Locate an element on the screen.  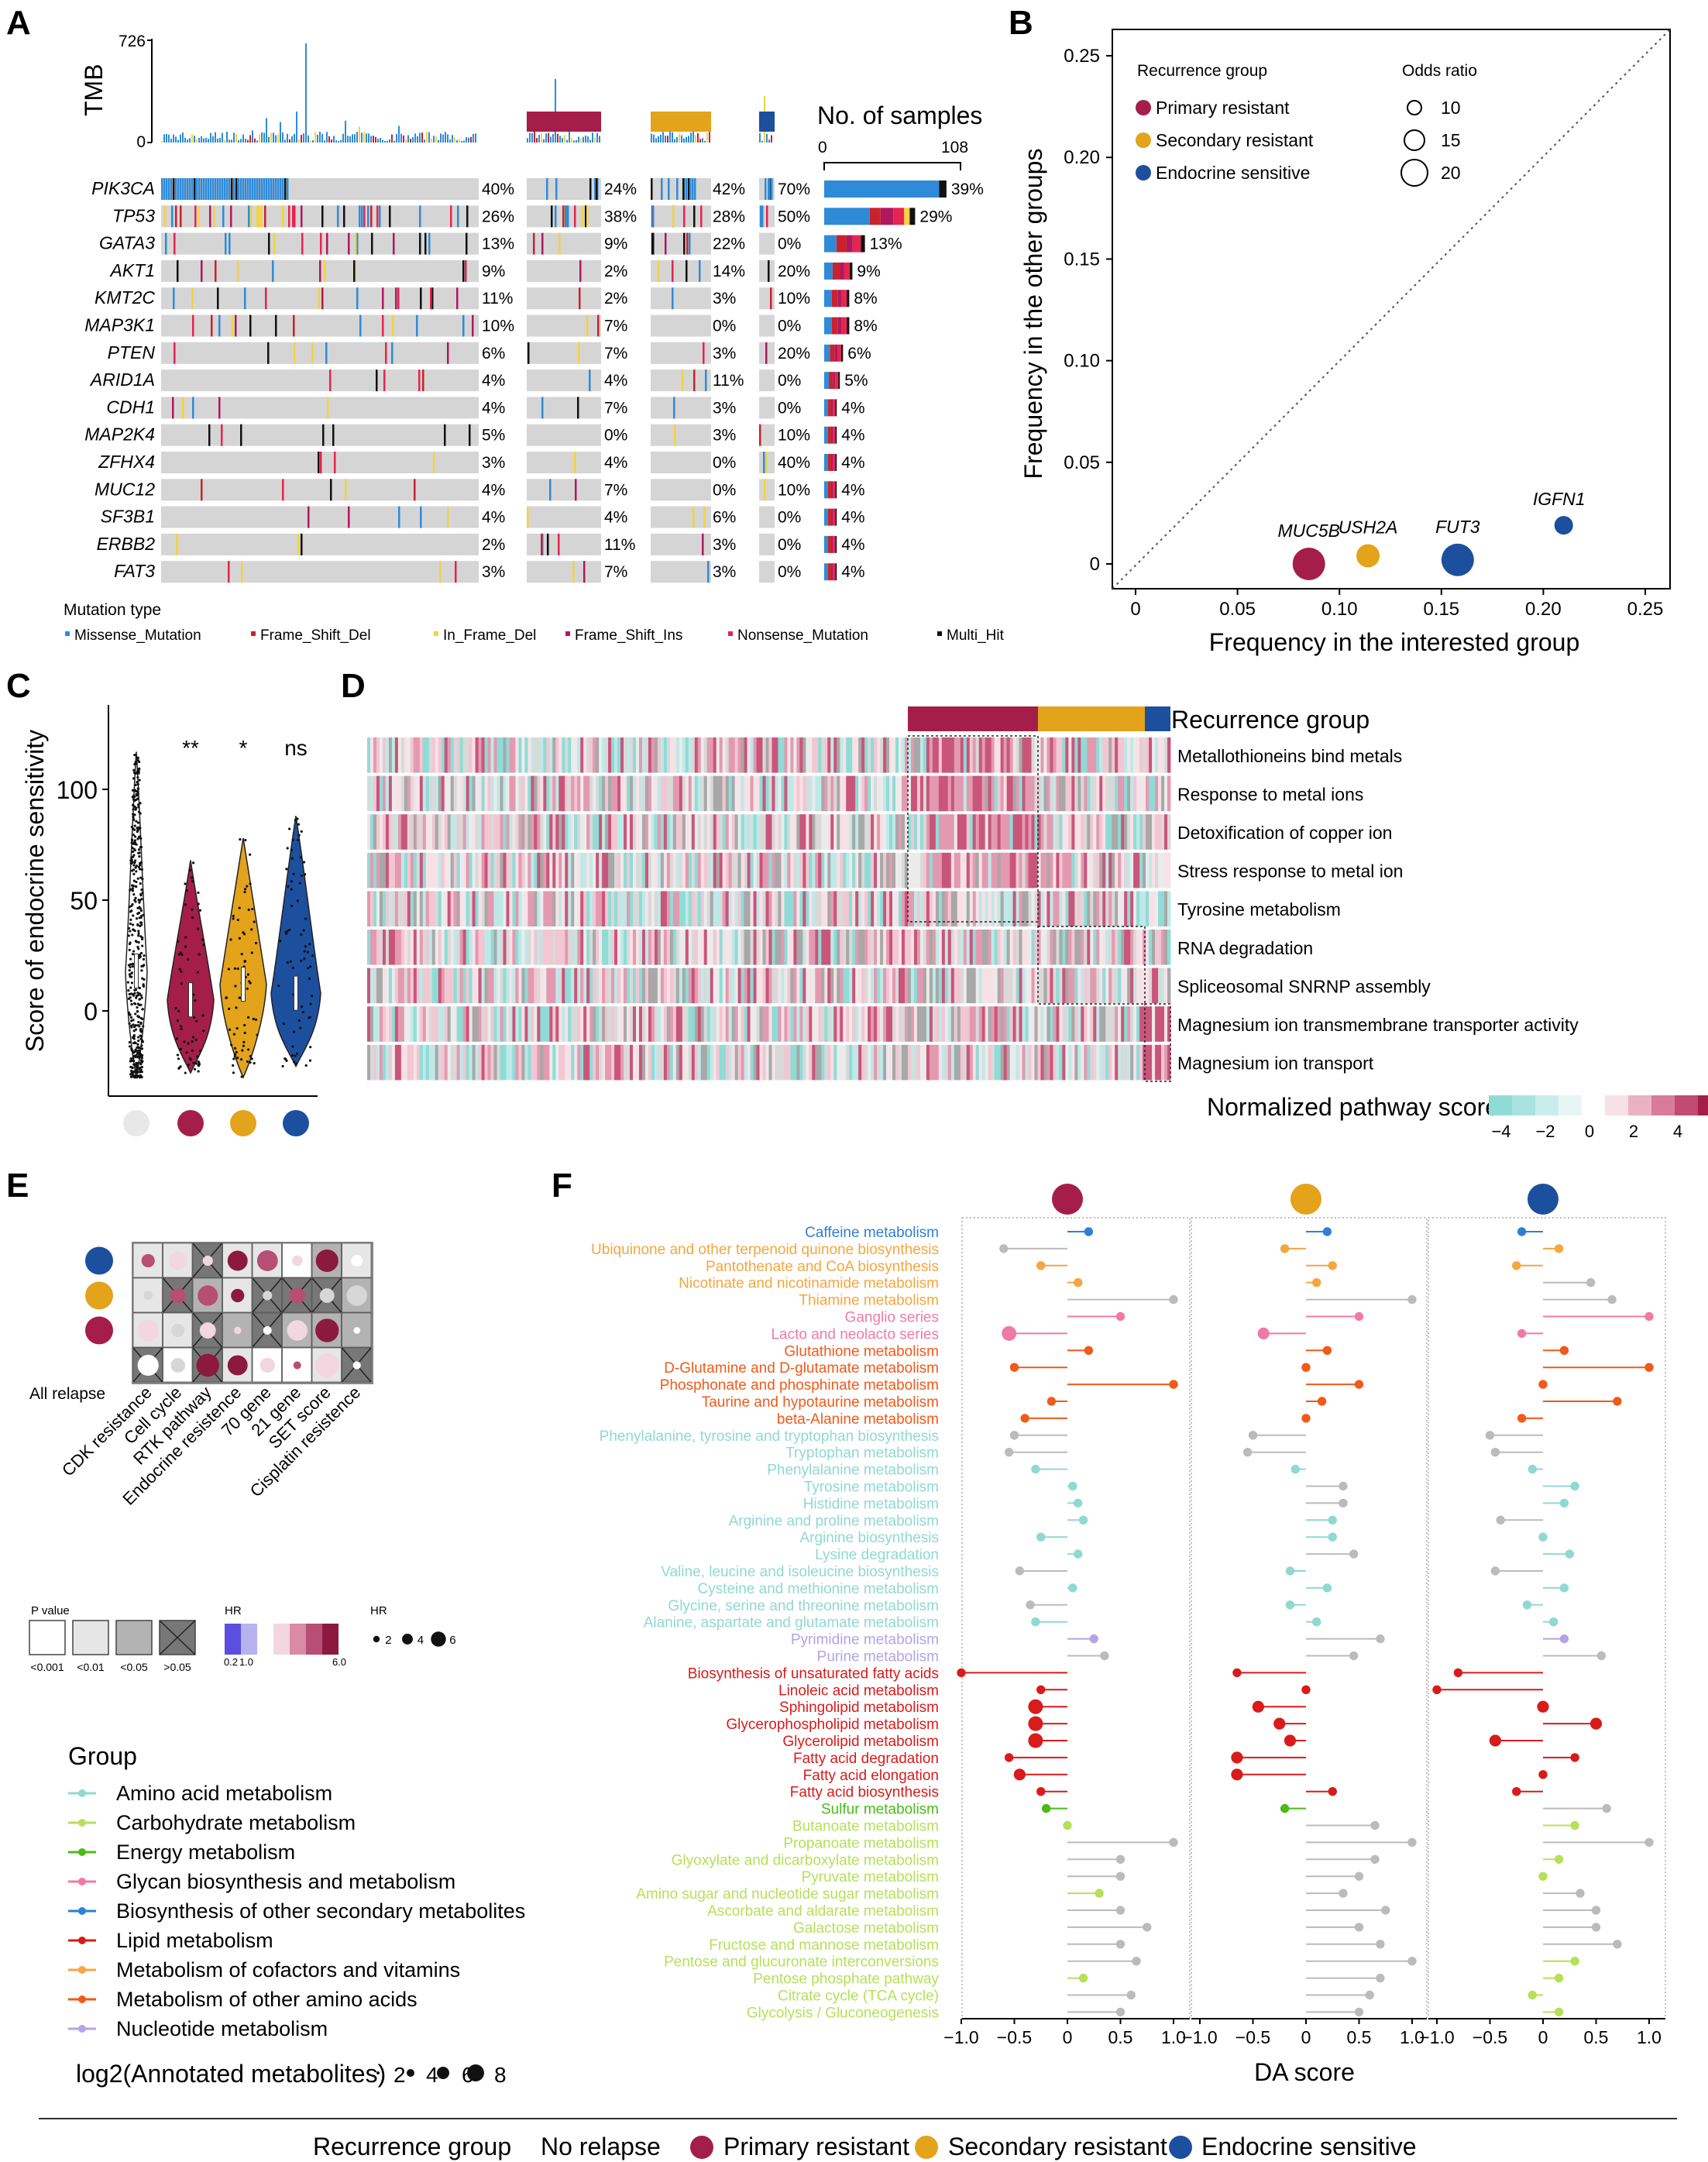
legend-group-label: Endocrine sensitive is located at coordinates (1233, 173).